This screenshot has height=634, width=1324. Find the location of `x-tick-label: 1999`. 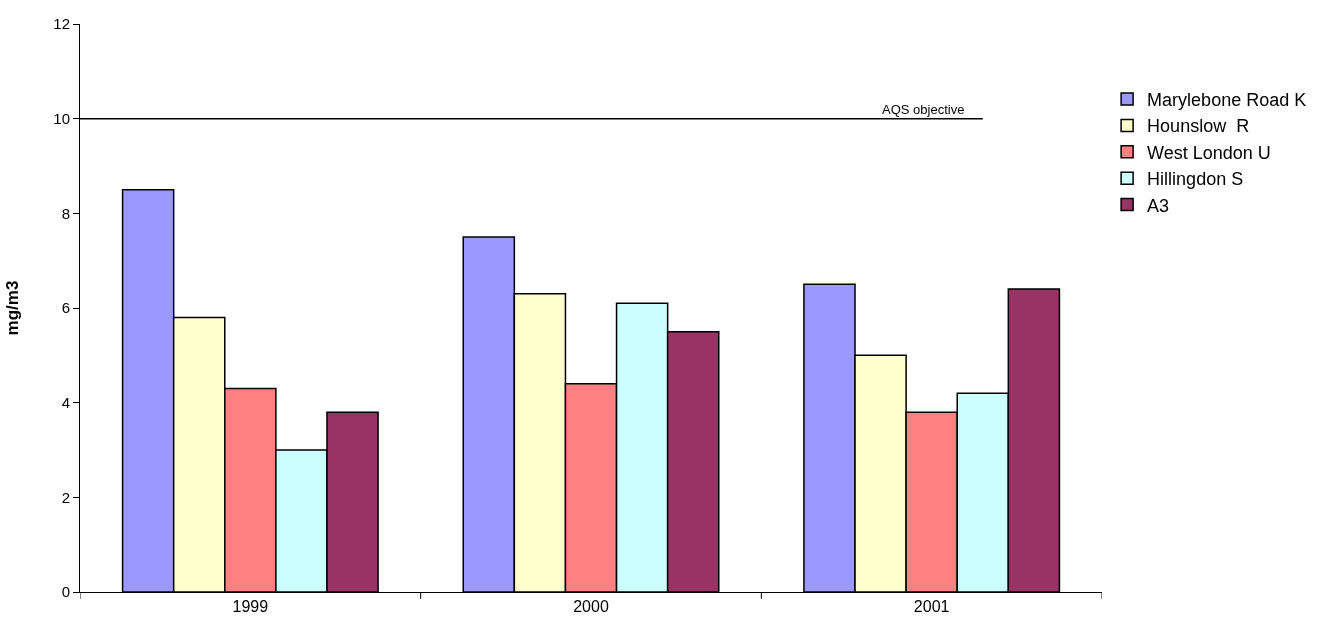

x-tick-label: 1999 is located at coordinates (250, 607).